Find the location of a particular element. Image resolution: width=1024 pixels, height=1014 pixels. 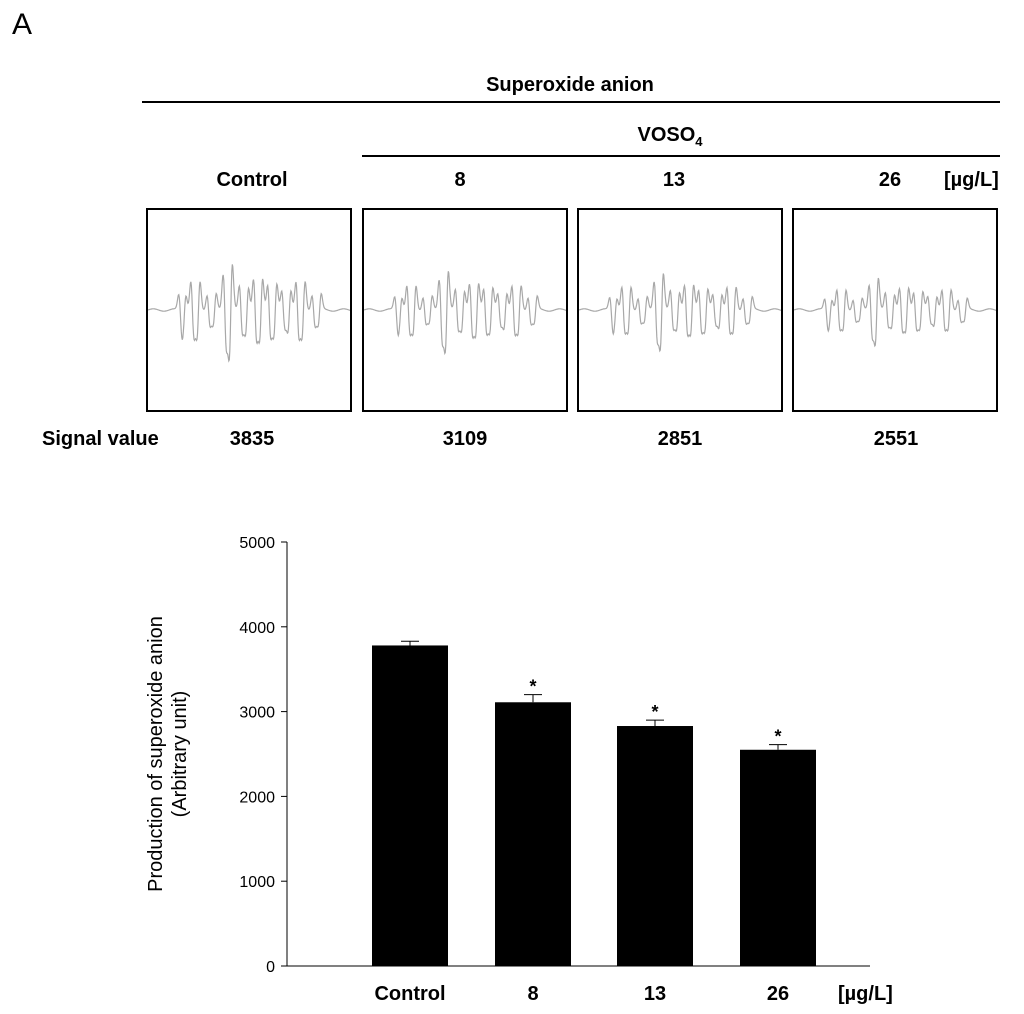

epr-spectrum-control is located at coordinates (249, 310).